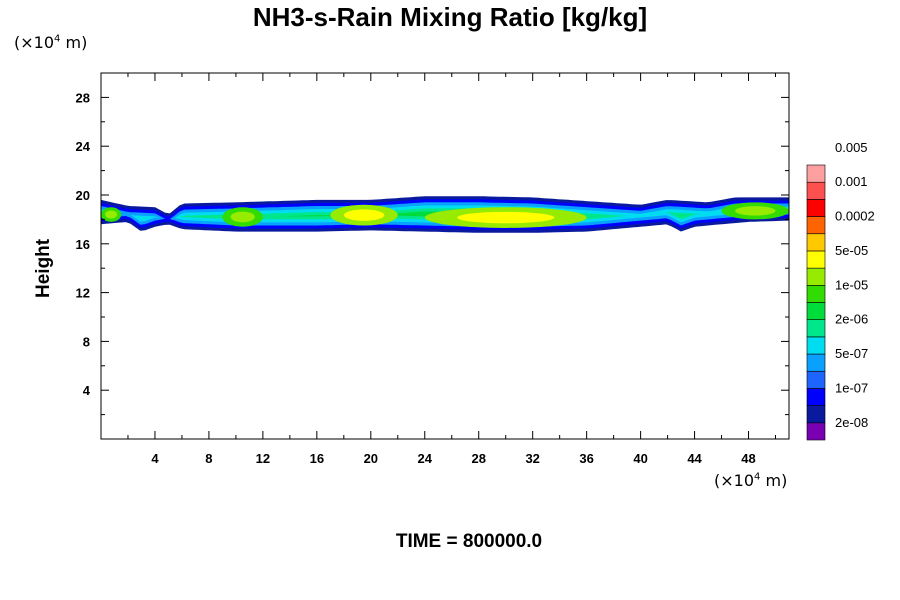  I want to click on colorbar-label: 5e-05, so click(851, 250).